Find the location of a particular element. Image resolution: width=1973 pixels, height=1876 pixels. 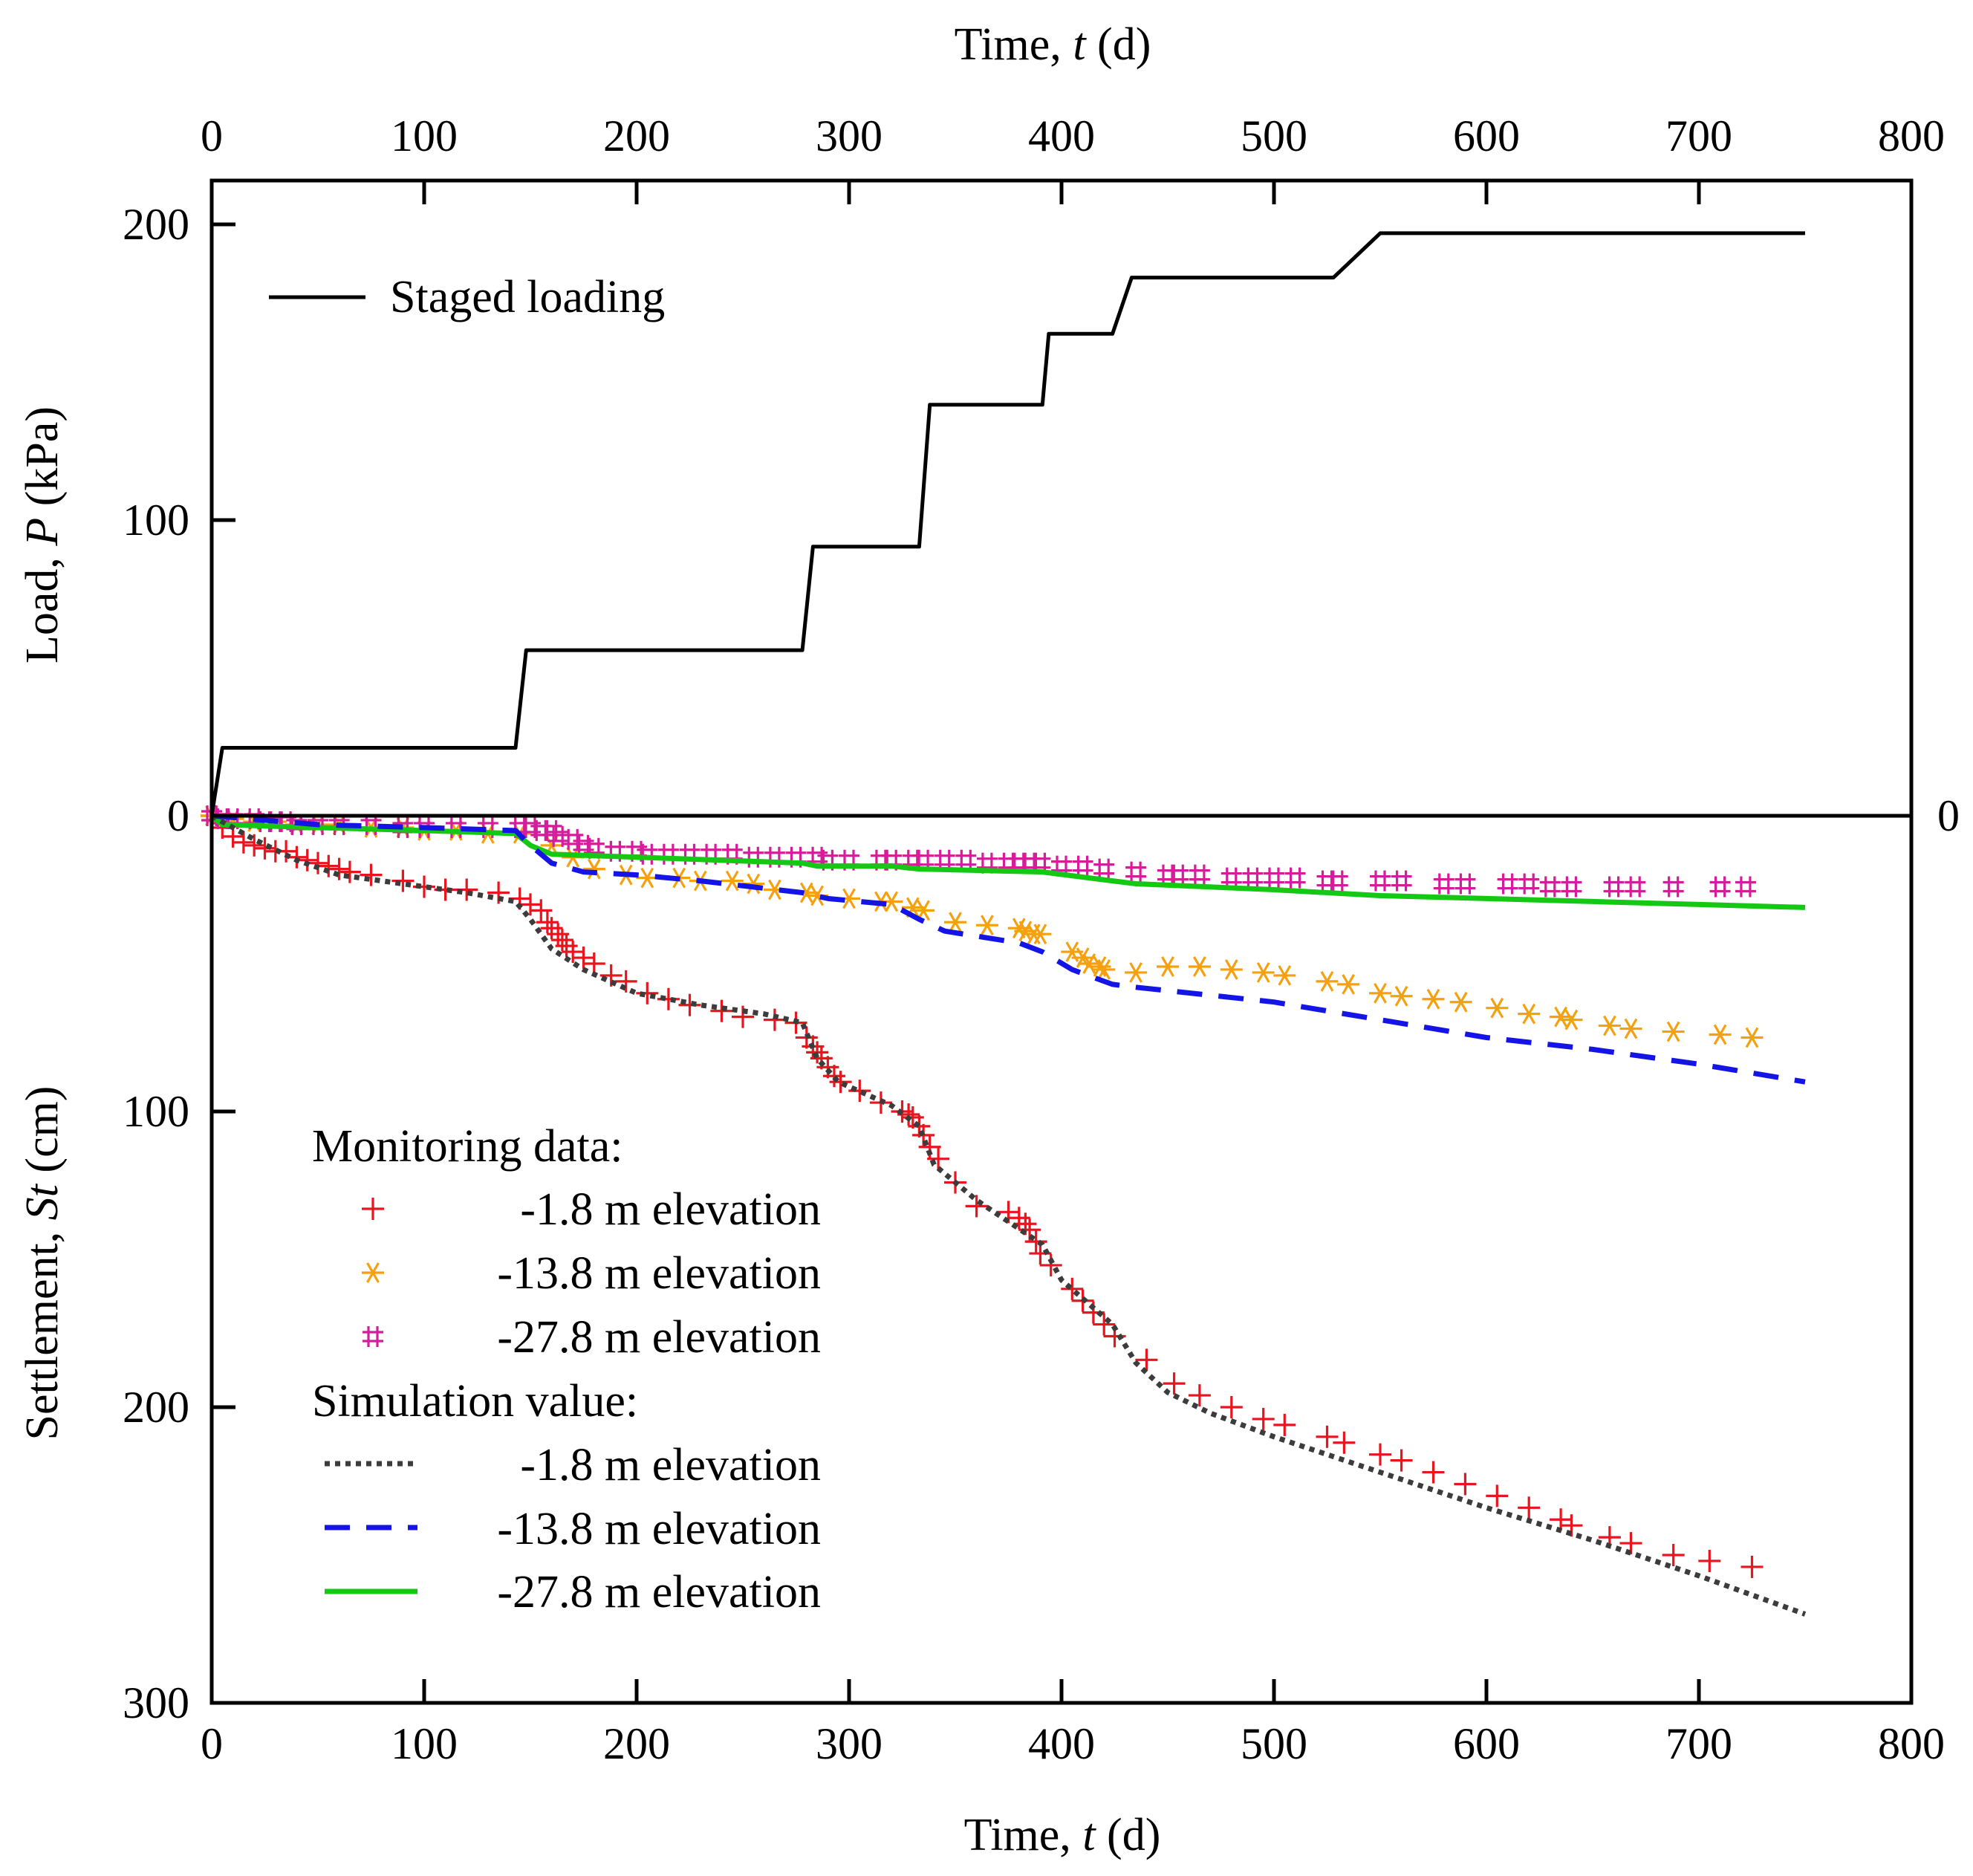

x-tick-label-bottom: 400 is located at coordinates (1061, 1743).